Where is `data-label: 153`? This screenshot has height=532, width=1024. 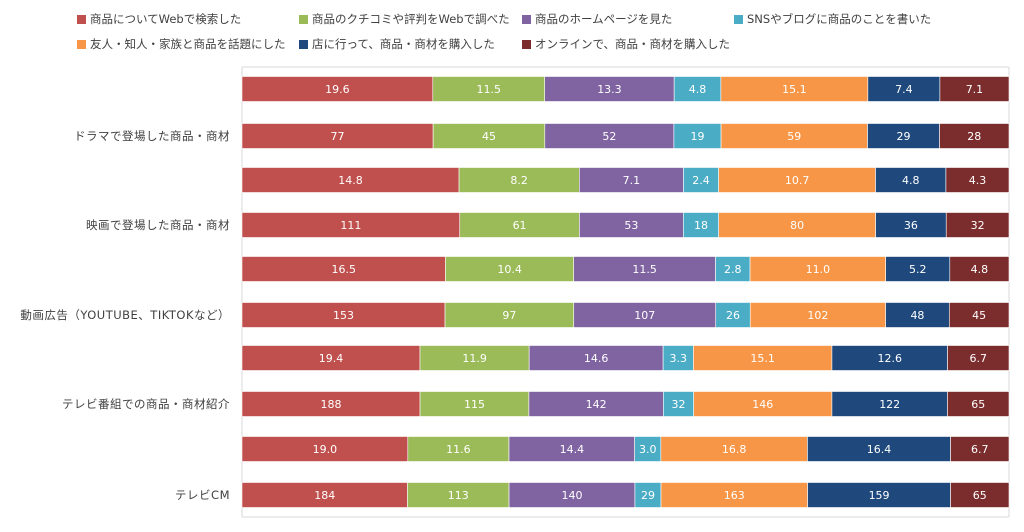
data-label: 153 is located at coordinates (343, 315).